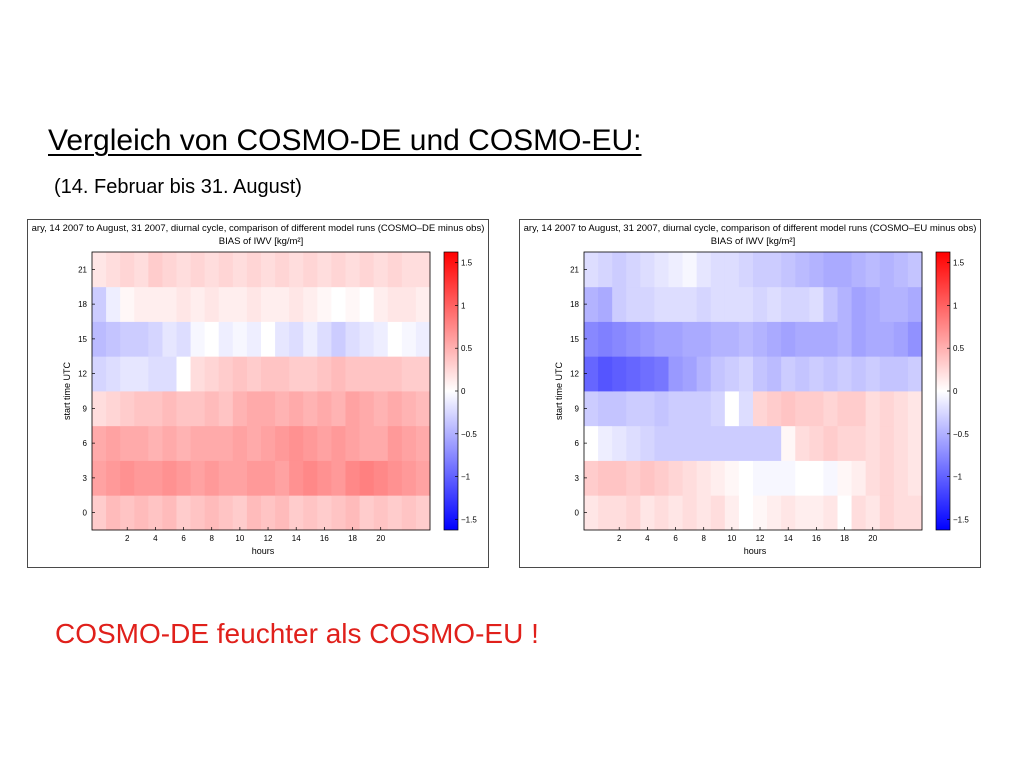 This screenshot has height=768, width=1024. Describe the element at coordinates (296, 538) in the screenshot. I see `x-tick-label: 14` at that location.